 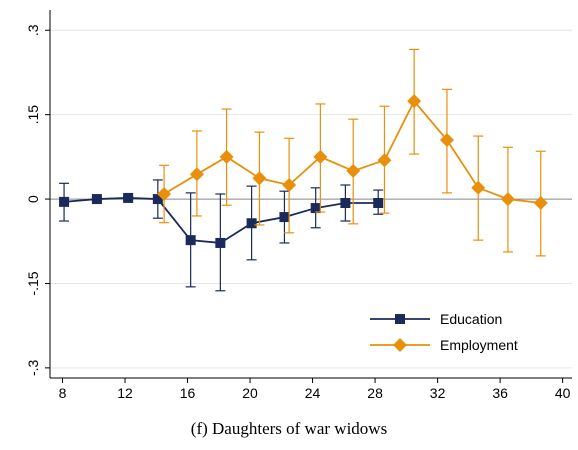 I want to click on x-tick-label: 16, so click(x=188, y=393).